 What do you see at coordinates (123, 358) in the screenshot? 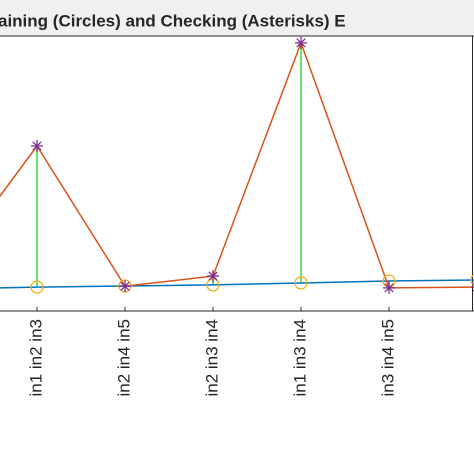
I see `x-tick-label: in2 in4 in5` at bounding box center [123, 358].